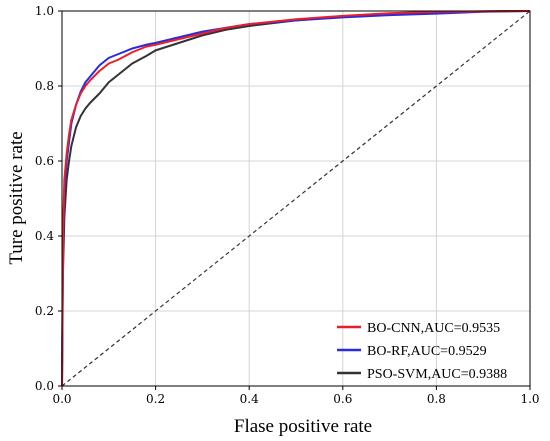 The width and height of the screenshot is (550, 441). What do you see at coordinates (44, 11) in the screenshot?
I see `y-tick-label: 1.0` at bounding box center [44, 11].